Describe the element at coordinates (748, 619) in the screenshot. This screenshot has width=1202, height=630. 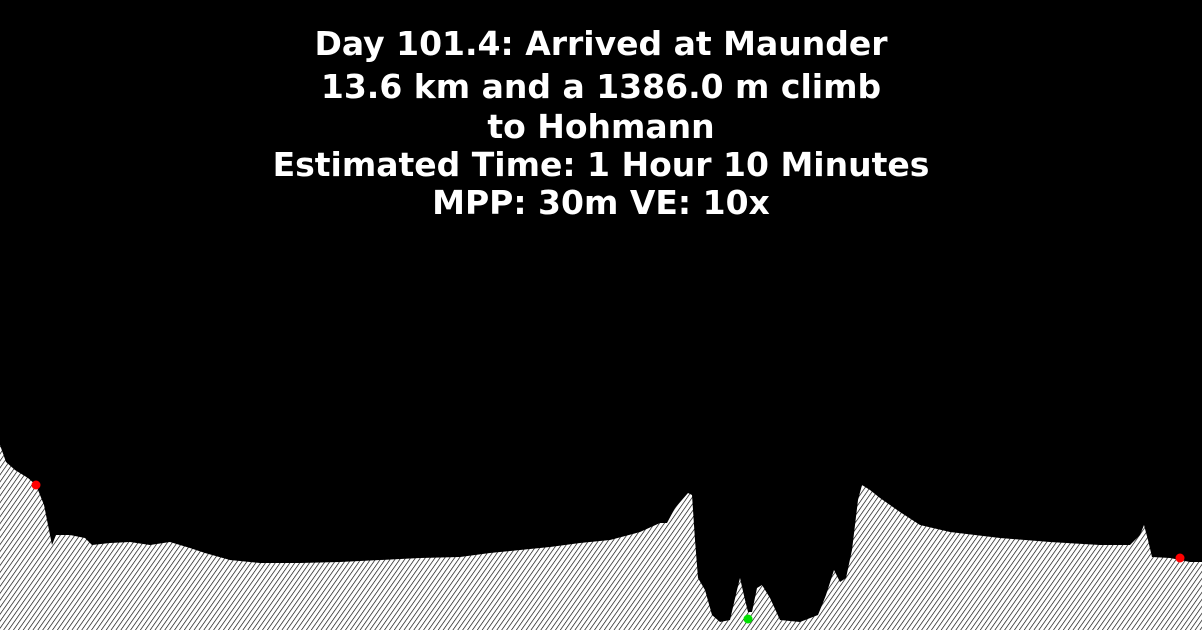
I see `current-marker` at that location.